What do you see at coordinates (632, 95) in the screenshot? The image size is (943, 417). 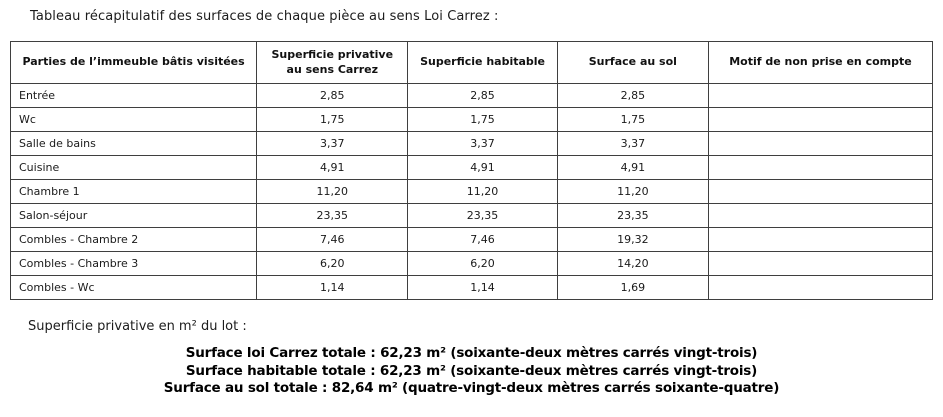 I see `cell-sol: 2,85` at bounding box center [632, 95].